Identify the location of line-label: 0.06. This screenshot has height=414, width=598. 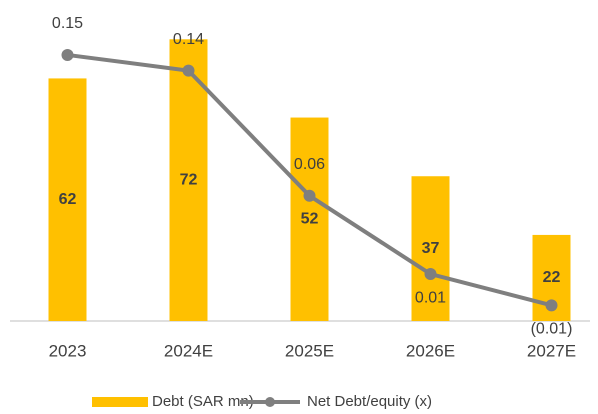
(309, 164).